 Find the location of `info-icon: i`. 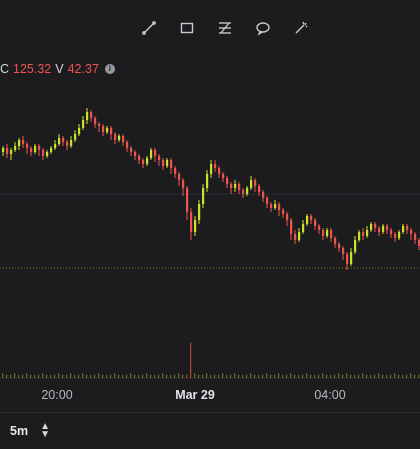

info-icon: i is located at coordinates (109, 69).